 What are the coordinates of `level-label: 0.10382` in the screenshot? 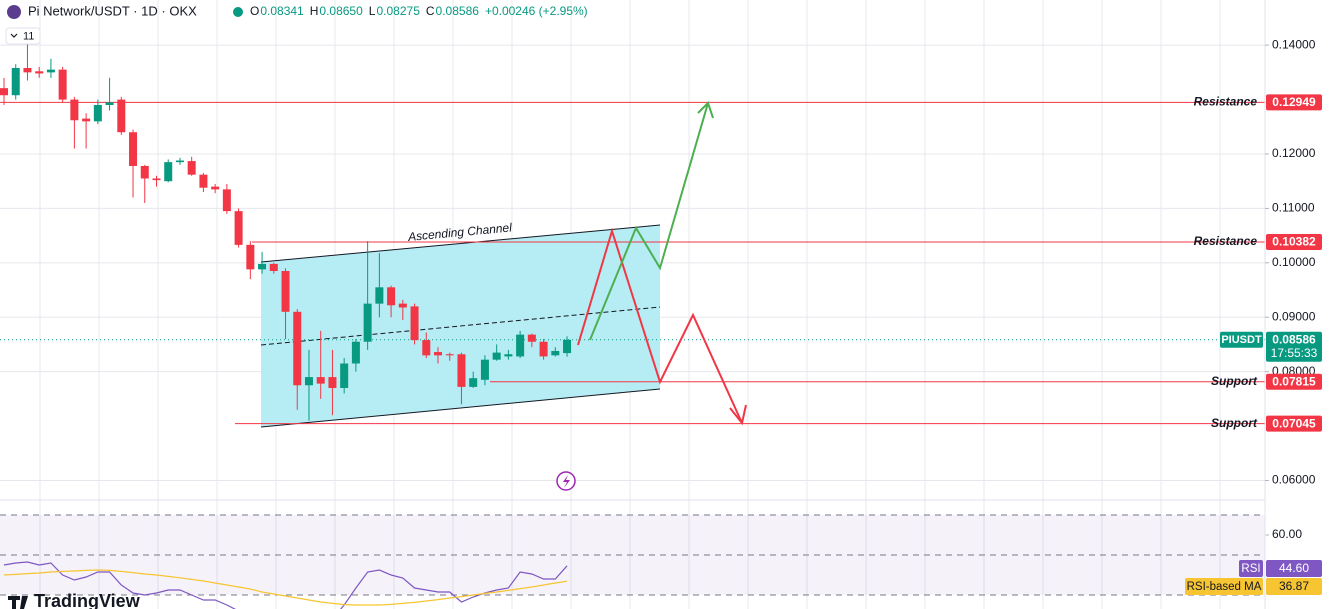 It's located at (1294, 242).